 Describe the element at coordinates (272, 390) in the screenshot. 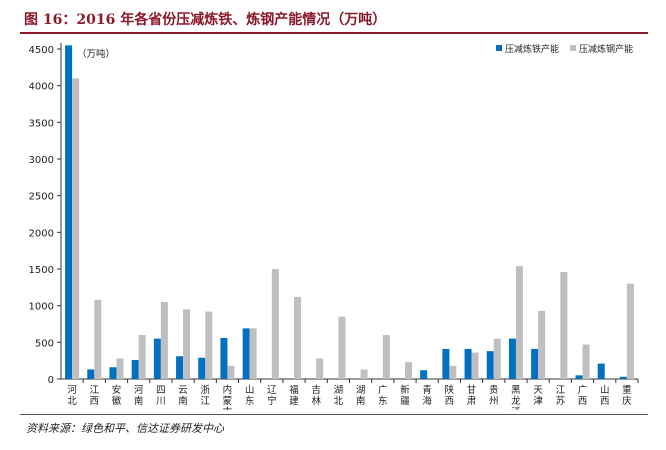

I see `x-tick-label: 辽` at that location.